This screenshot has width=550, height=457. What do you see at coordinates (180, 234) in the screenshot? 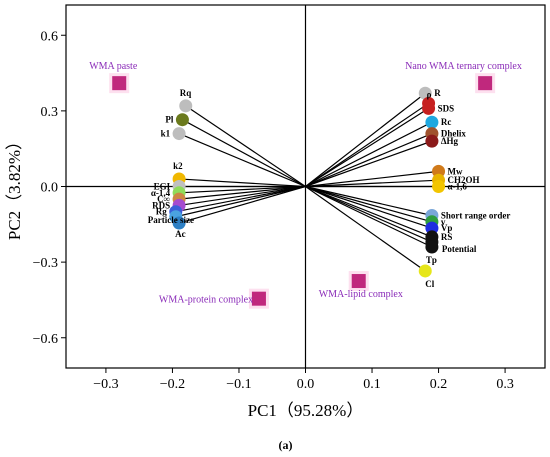
I see `variable-label: Ac` at bounding box center [180, 234].